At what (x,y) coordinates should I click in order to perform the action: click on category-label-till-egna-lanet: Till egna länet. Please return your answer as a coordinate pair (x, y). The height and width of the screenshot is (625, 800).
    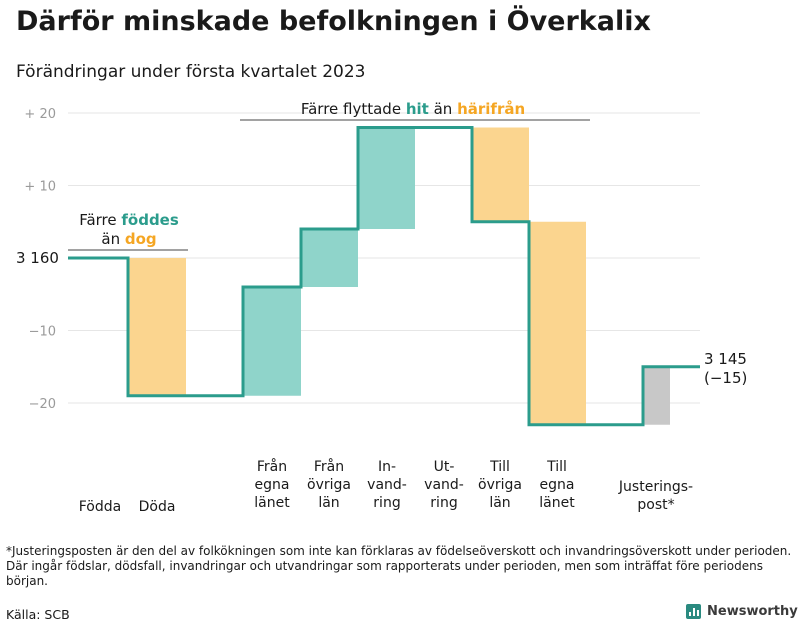
    Looking at the image, I should click on (557, 485).